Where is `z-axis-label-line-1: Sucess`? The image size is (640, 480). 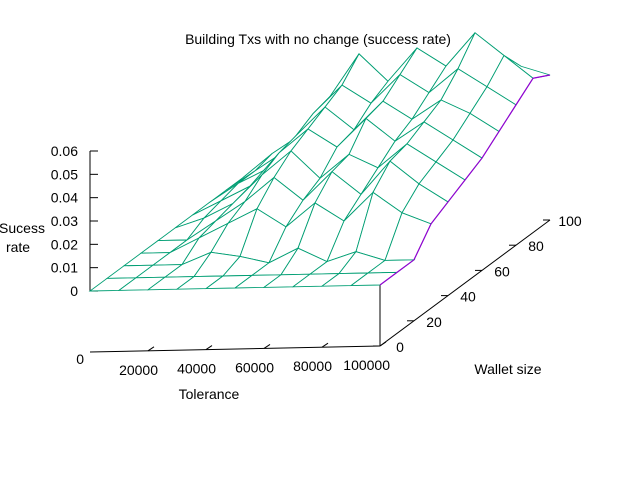 z-axis-label-line-1: Sucess is located at coordinates (22, 228).